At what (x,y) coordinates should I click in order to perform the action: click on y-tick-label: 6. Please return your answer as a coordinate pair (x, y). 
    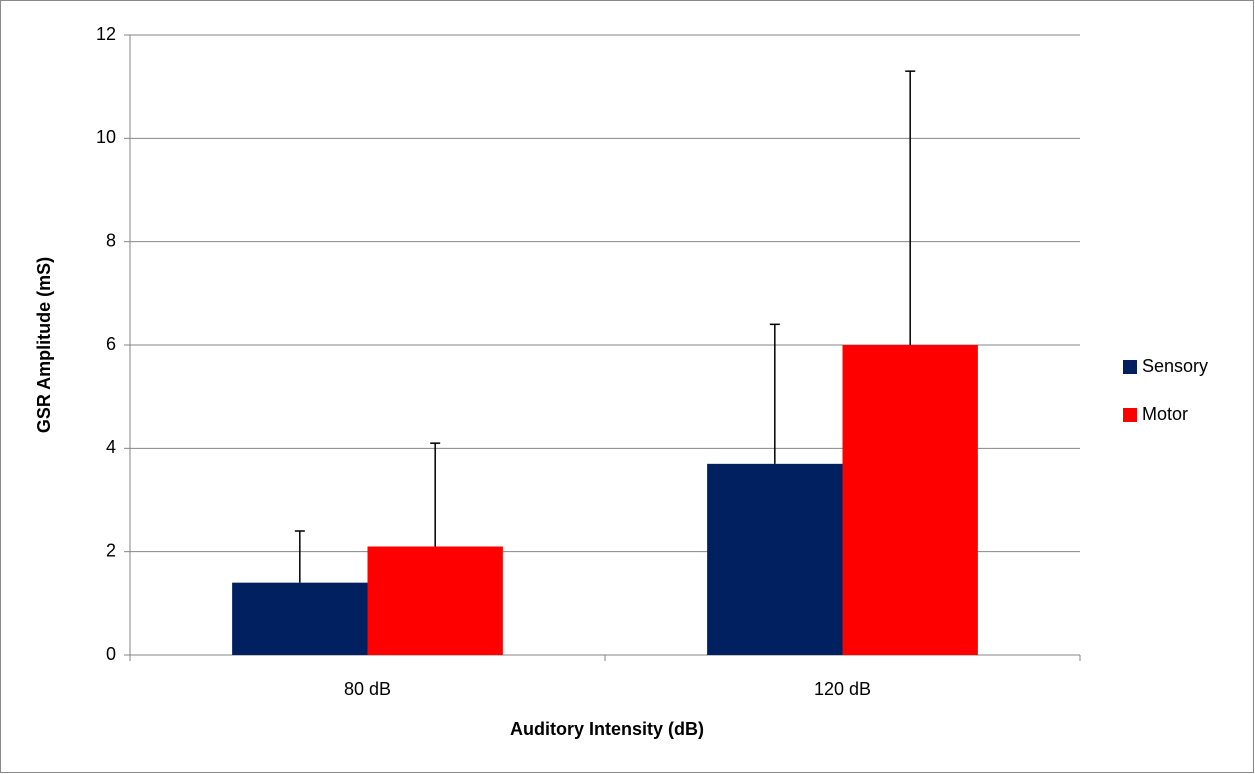
    Looking at the image, I should click on (111, 344).